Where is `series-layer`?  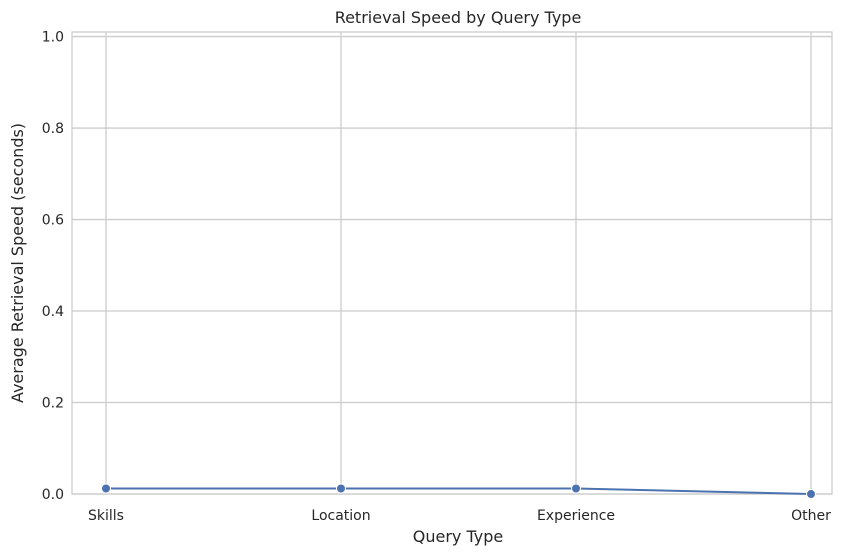
series-layer is located at coordinates (458, 491).